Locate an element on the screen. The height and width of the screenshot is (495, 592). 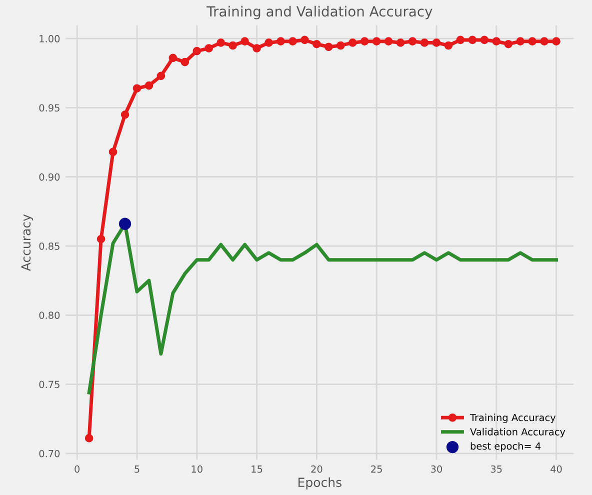
y-tick-label: 0.85 is located at coordinates (49, 246).